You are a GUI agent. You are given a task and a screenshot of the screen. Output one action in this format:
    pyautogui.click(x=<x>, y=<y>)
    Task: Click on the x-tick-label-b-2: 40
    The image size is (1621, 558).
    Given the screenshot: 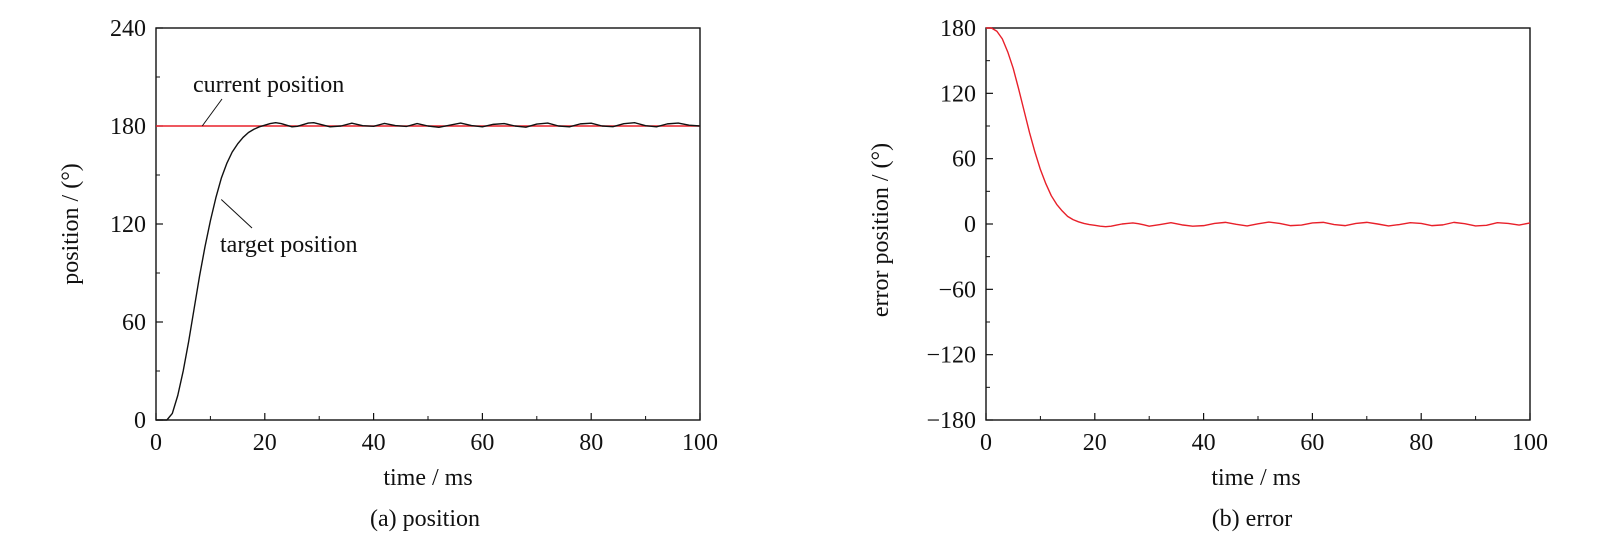 What is the action you would take?
    pyautogui.click(x=1204, y=443)
    